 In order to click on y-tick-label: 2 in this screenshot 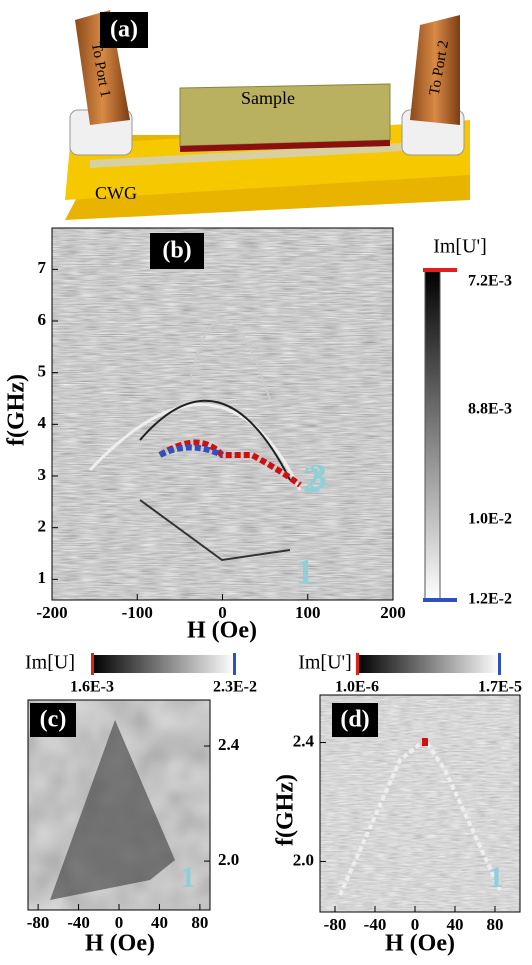, I will do `click(42, 526)`.